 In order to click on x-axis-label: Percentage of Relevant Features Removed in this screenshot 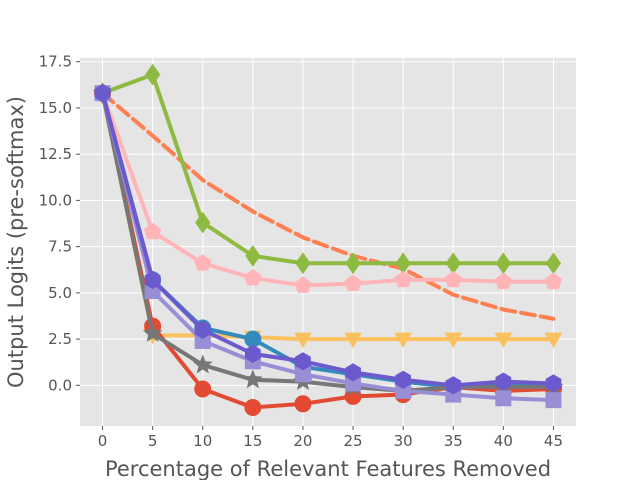, I will do `click(328, 468)`.